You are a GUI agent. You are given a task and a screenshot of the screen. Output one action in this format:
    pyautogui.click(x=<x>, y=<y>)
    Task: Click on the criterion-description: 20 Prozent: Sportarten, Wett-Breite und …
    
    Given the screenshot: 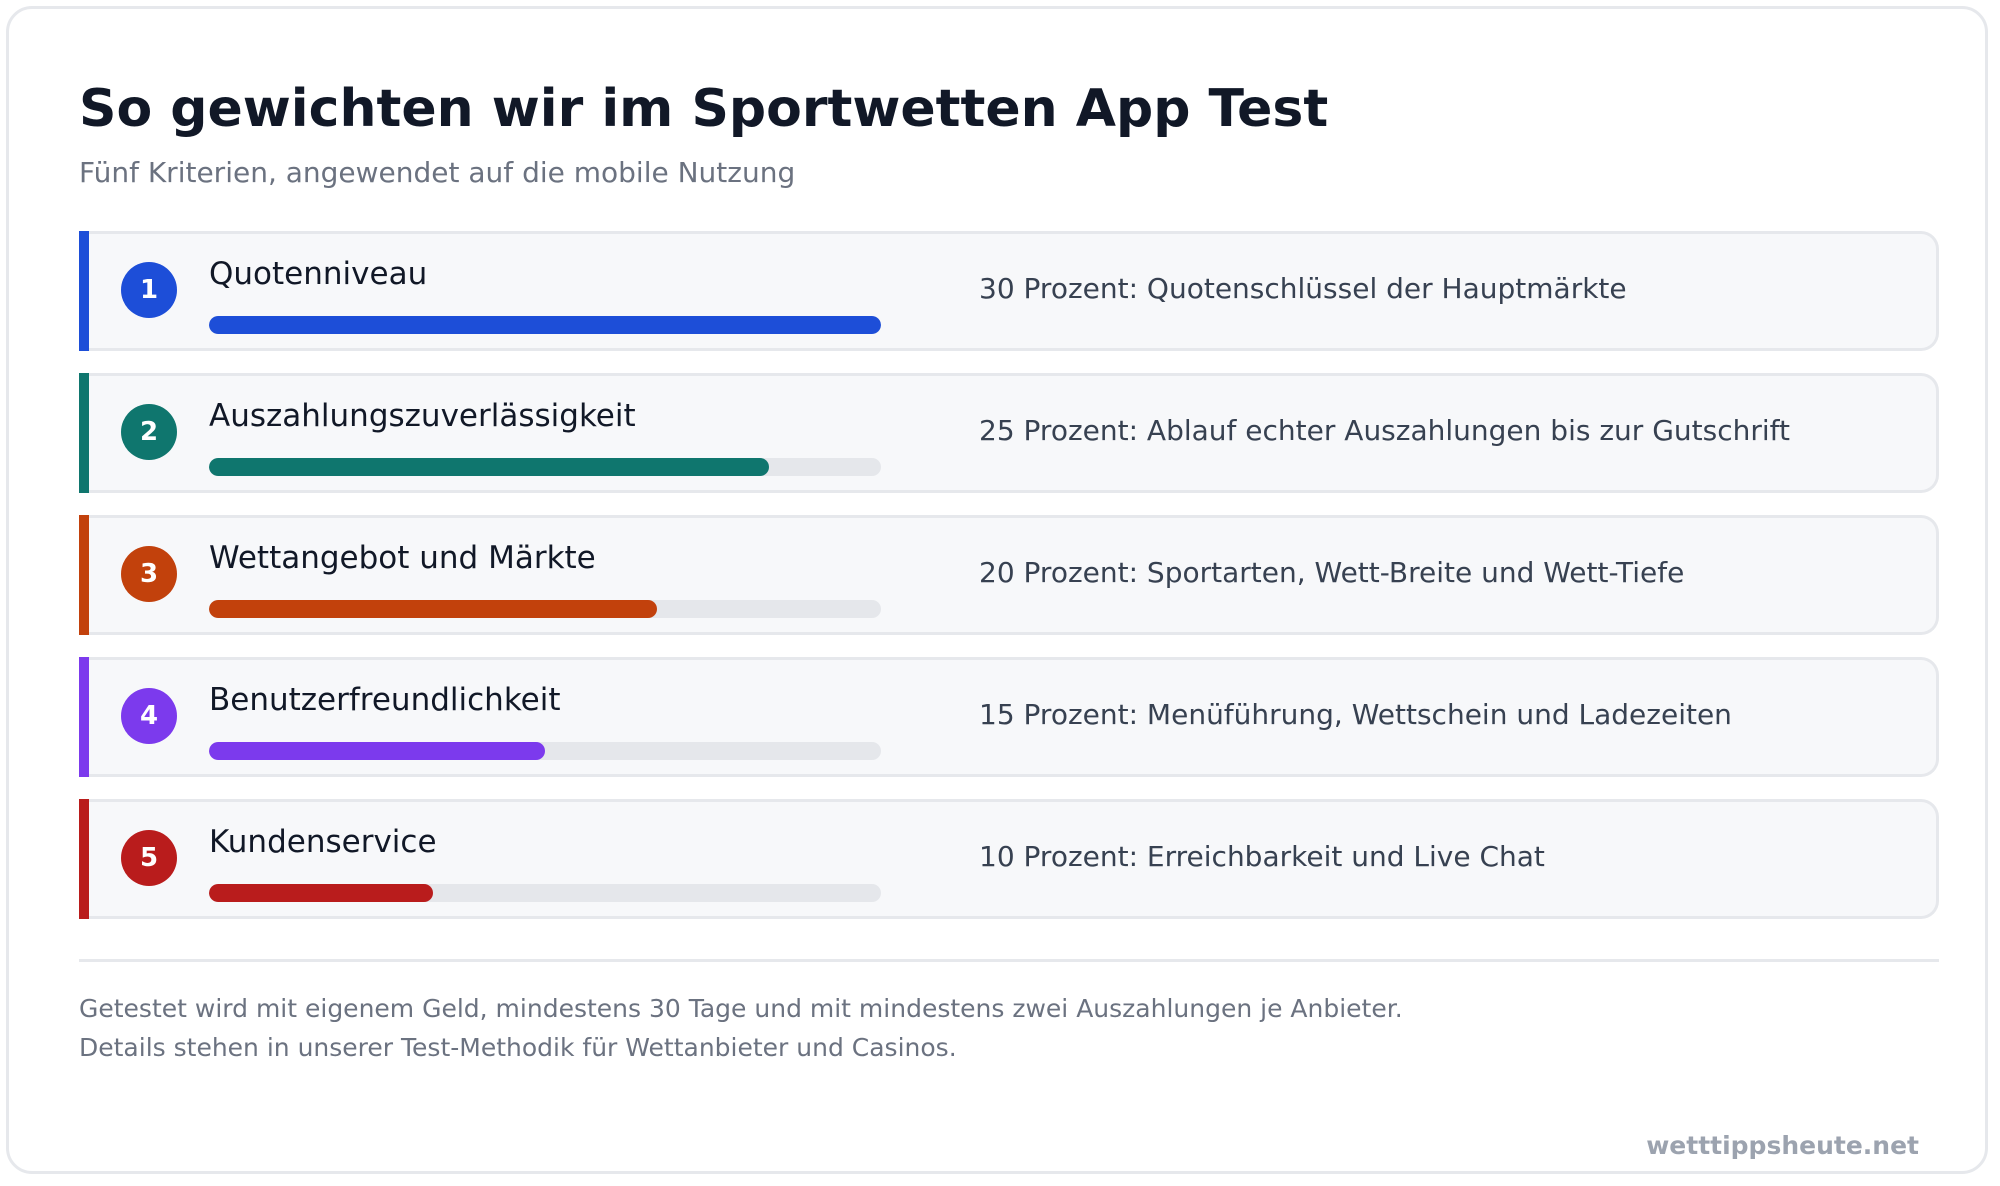 What is the action you would take?
    pyautogui.click(x=1332, y=572)
    